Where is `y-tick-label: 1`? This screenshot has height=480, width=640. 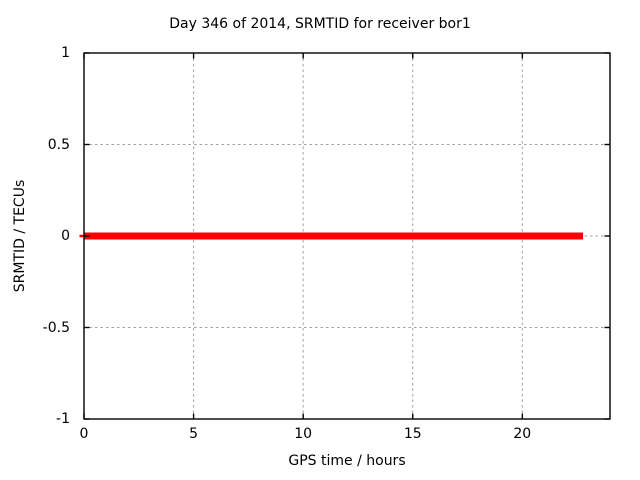
y-tick-label: 1 is located at coordinates (65, 53).